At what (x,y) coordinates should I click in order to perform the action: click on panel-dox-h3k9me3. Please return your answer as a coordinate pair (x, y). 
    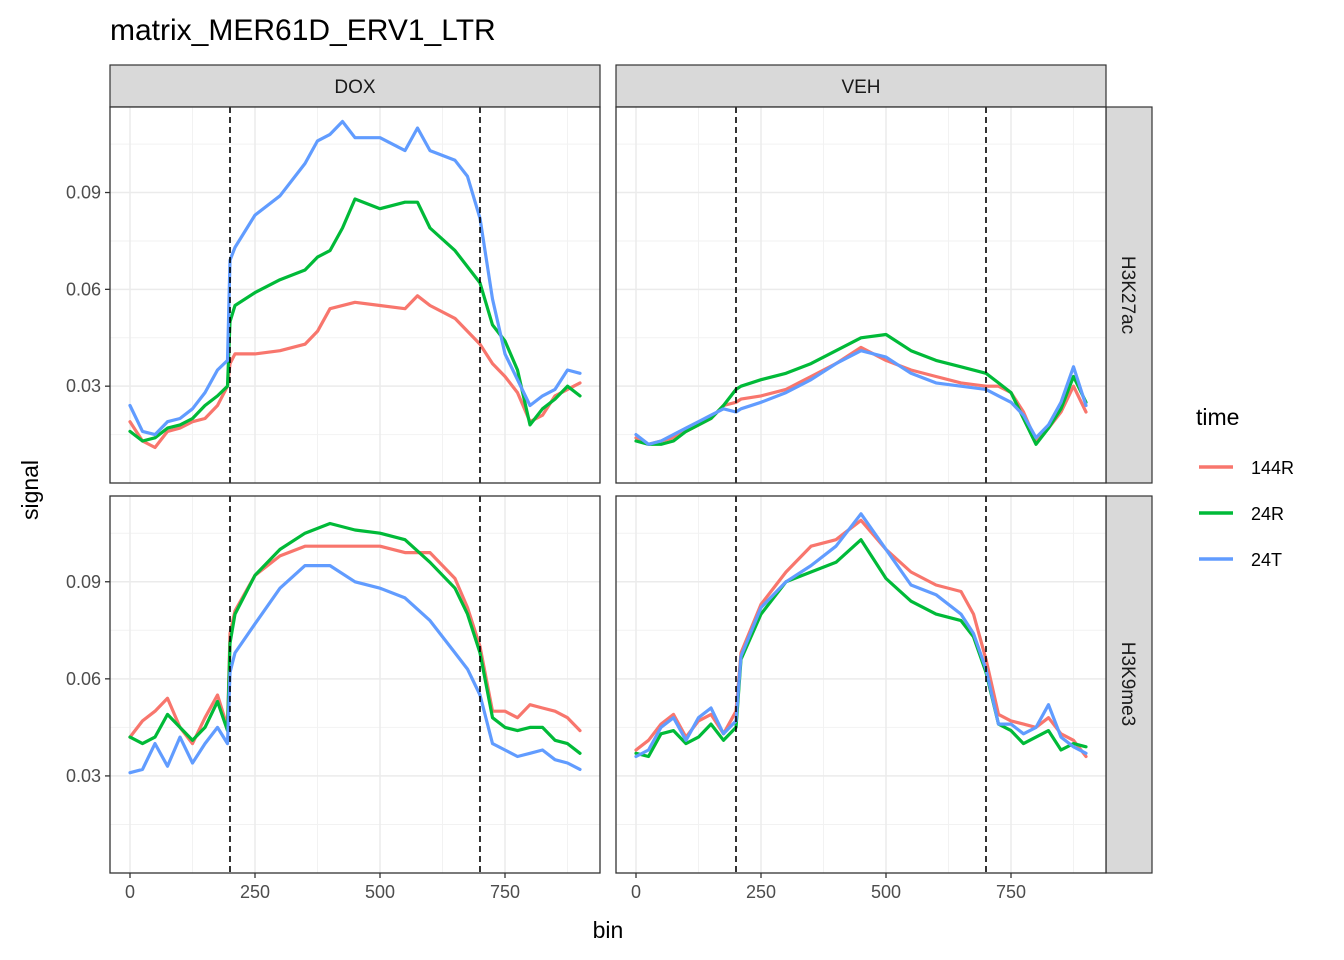
    Looking at the image, I should click on (355, 684).